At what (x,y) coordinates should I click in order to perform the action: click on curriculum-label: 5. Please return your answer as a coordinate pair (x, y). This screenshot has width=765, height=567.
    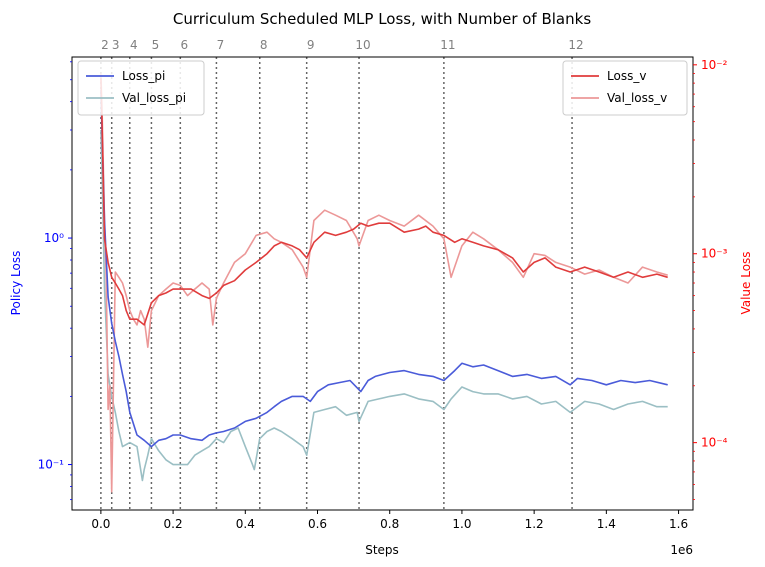
    Looking at the image, I should click on (156, 45).